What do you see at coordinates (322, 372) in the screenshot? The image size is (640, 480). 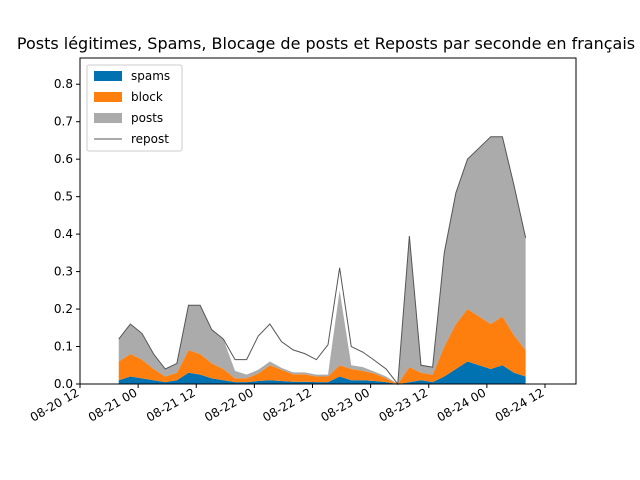 I see `area-spams` at bounding box center [322, 372].